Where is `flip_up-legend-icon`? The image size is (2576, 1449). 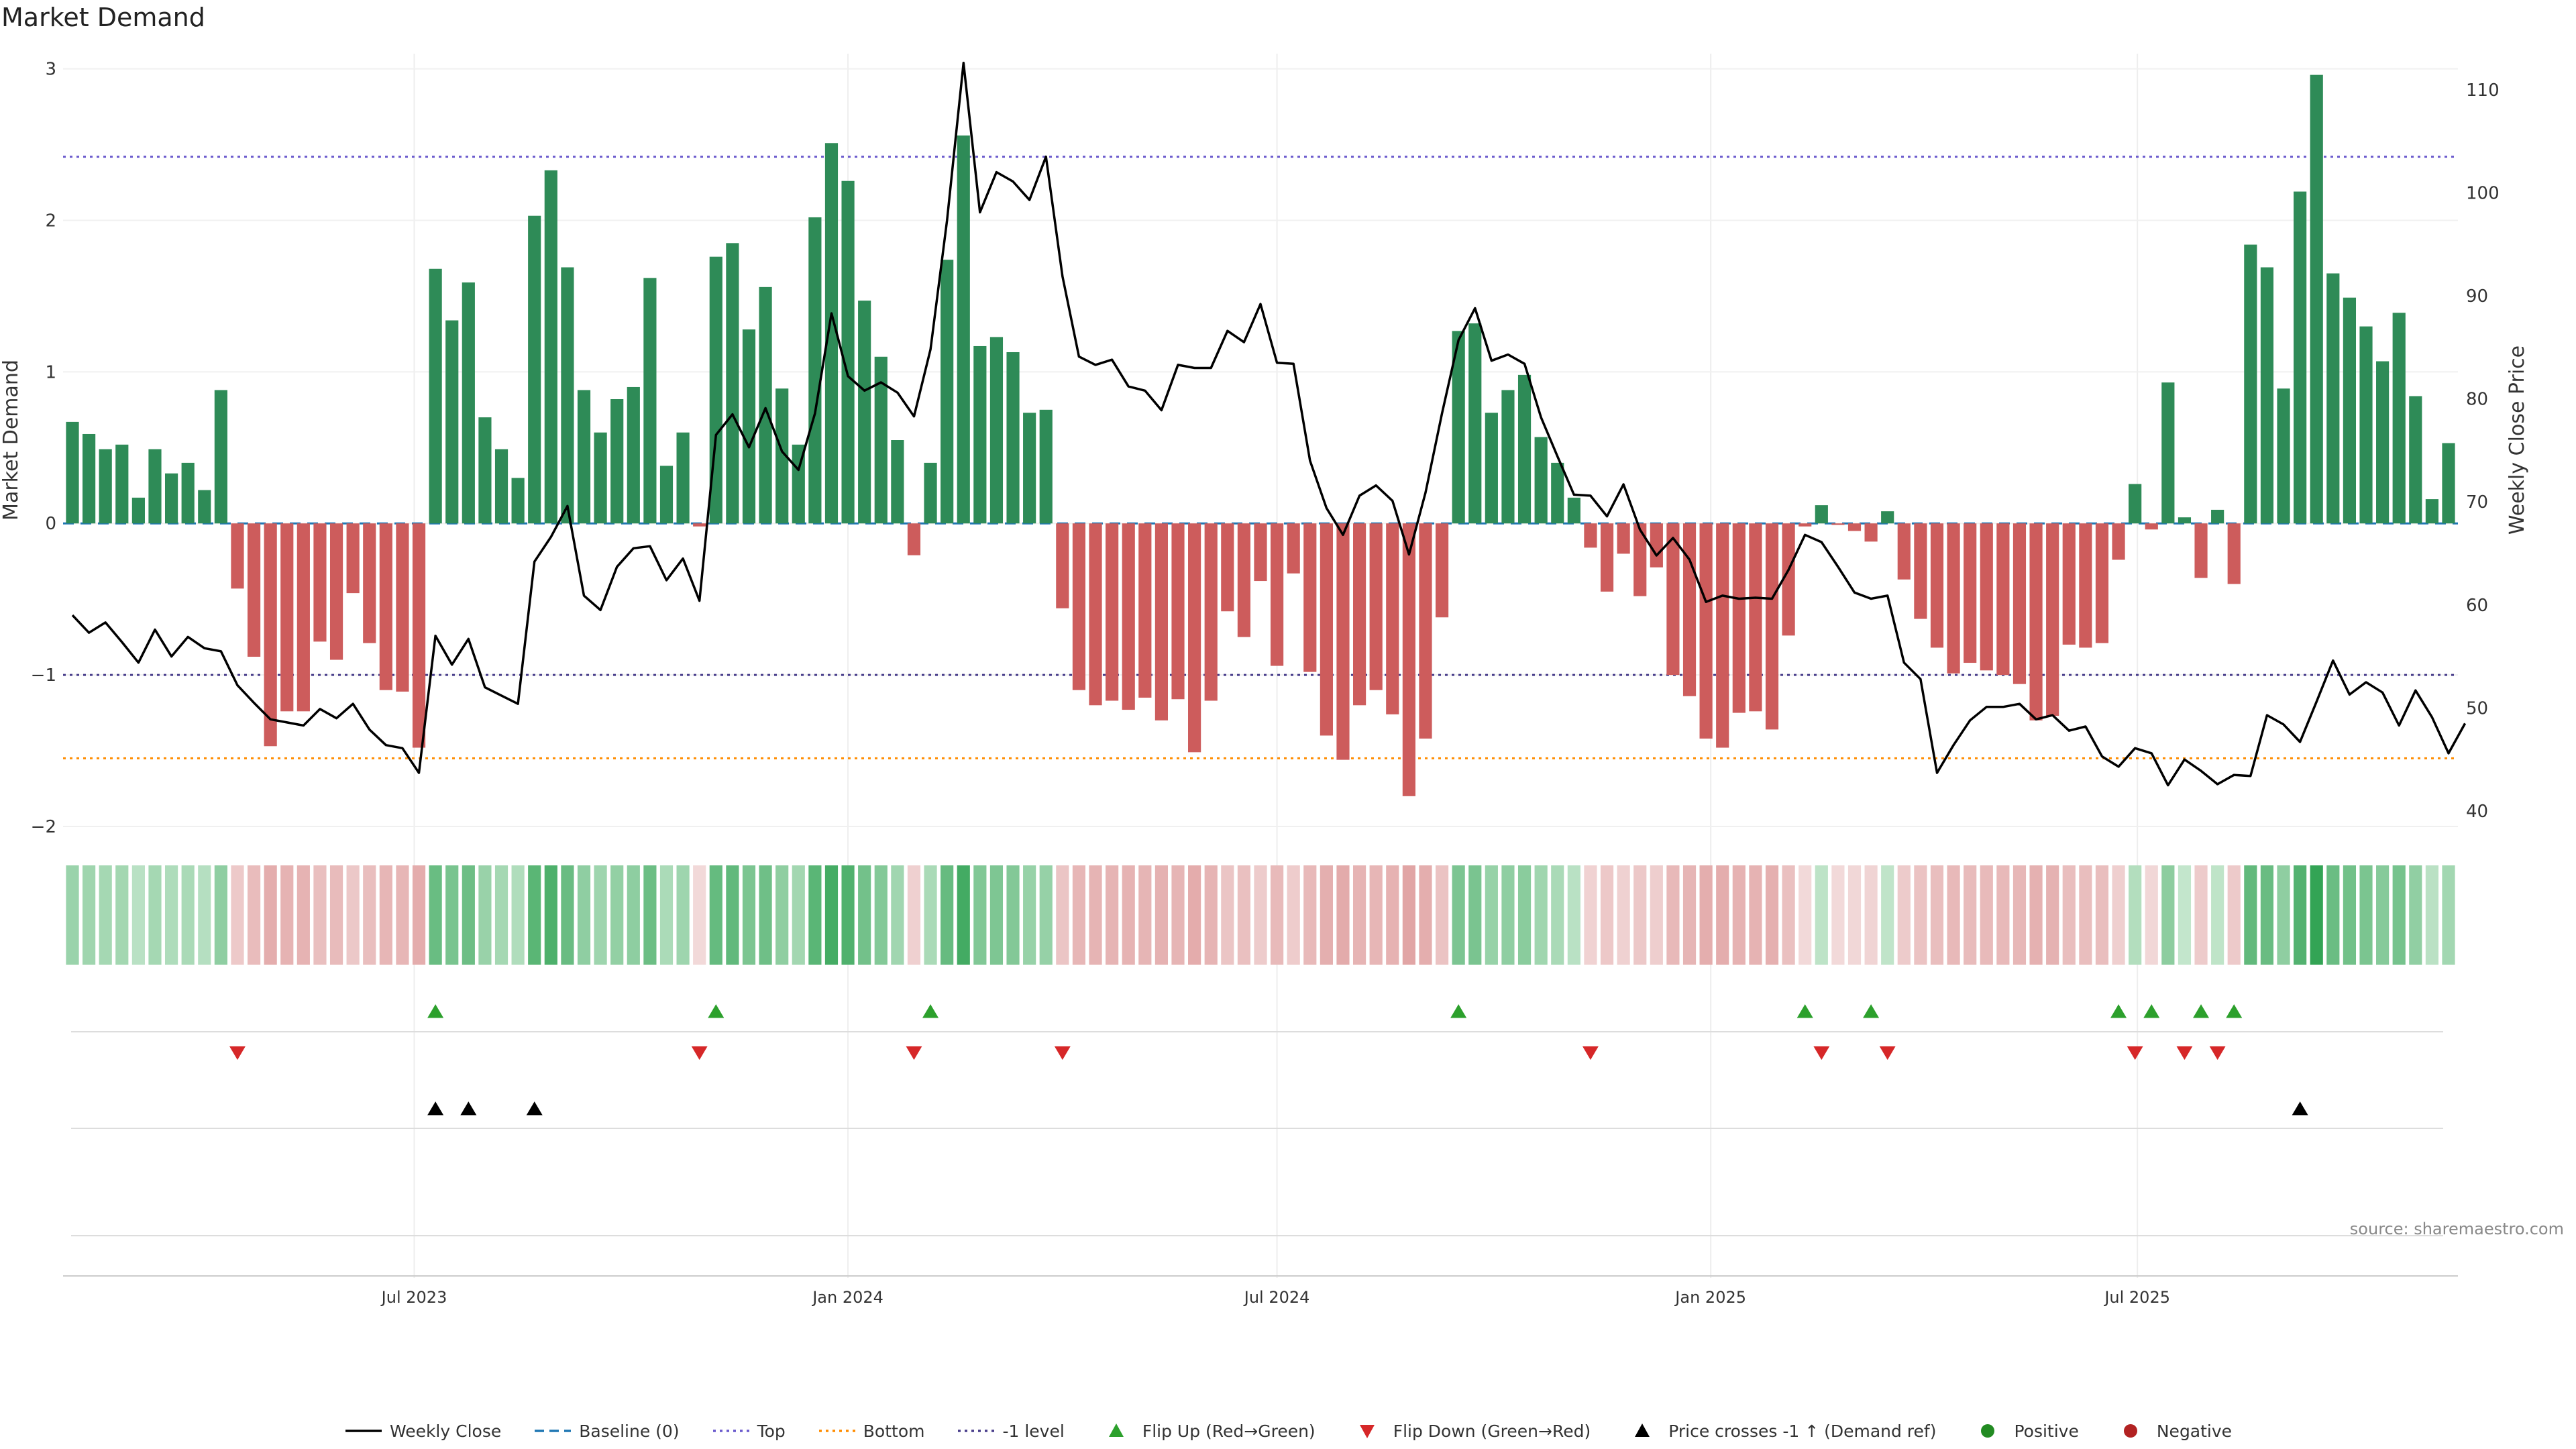 flip_up-legend-icon is located at coordinates (1116, 1430).